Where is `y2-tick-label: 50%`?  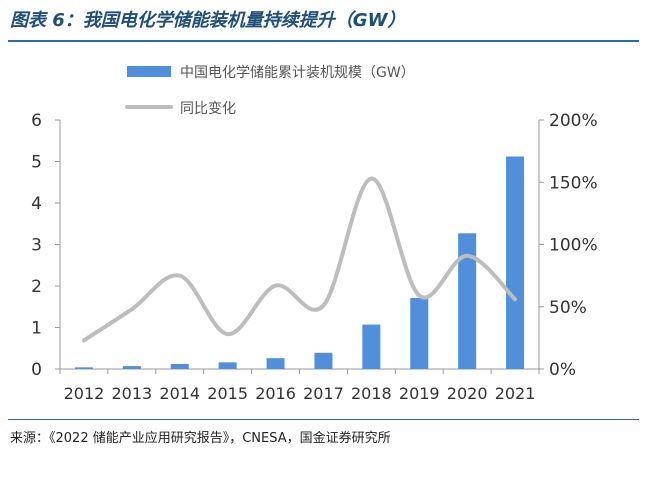
y2-tick-label: 50% is located at coordinates (568, 308).